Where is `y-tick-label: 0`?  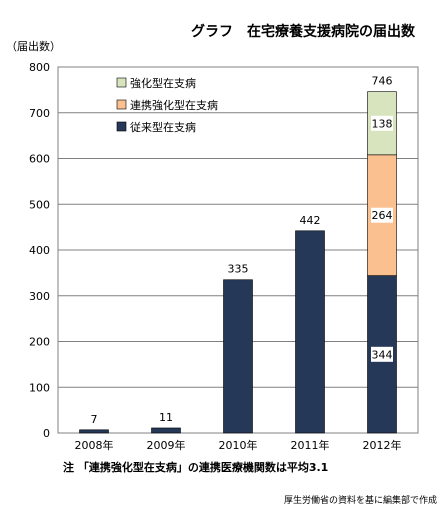
y-tick-label: 0 is located at coordinates (46, 433).